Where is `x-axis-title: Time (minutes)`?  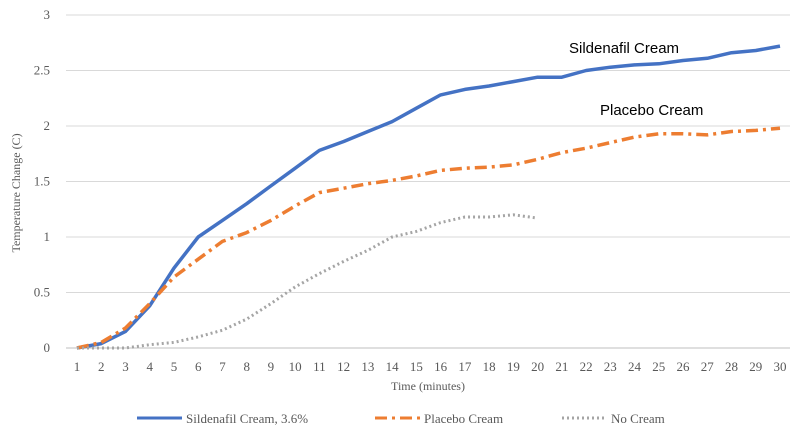 x-axis-title: Time (minutes) is located at coordinates (428, 386).